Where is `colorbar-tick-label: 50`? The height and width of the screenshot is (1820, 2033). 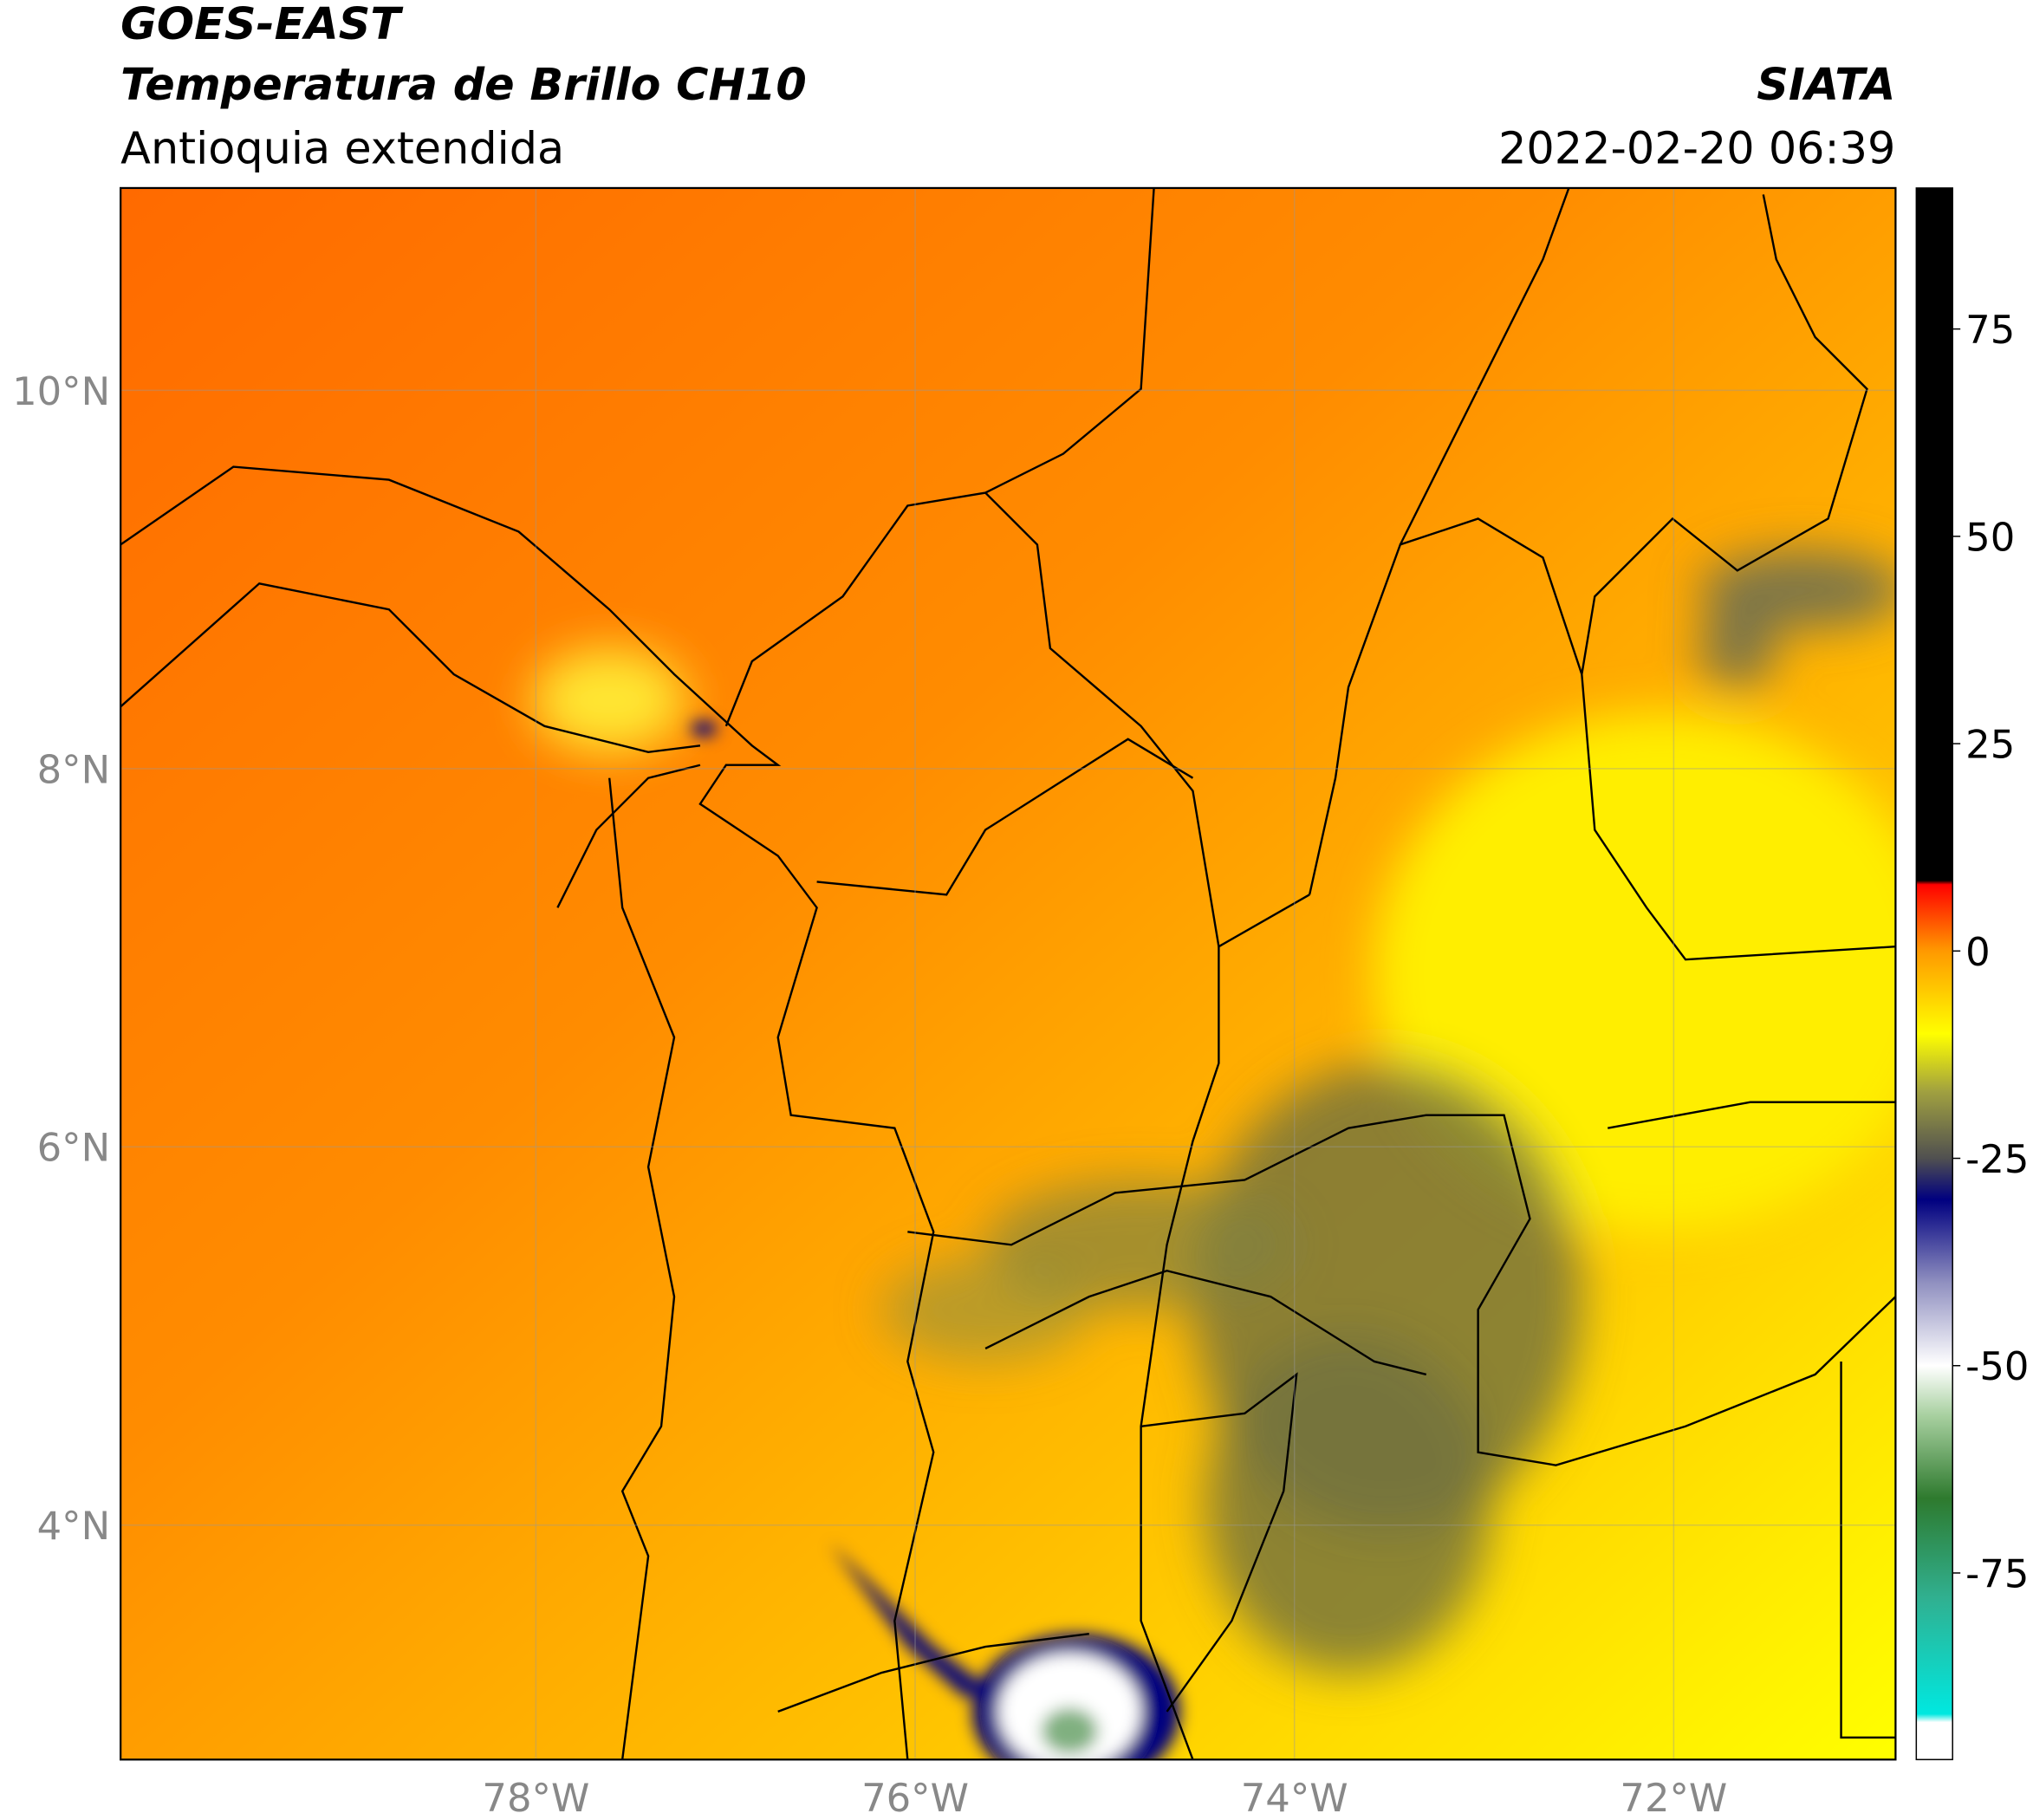
colorbar-tick-label: 50 is located at coordinates (1990, 537).